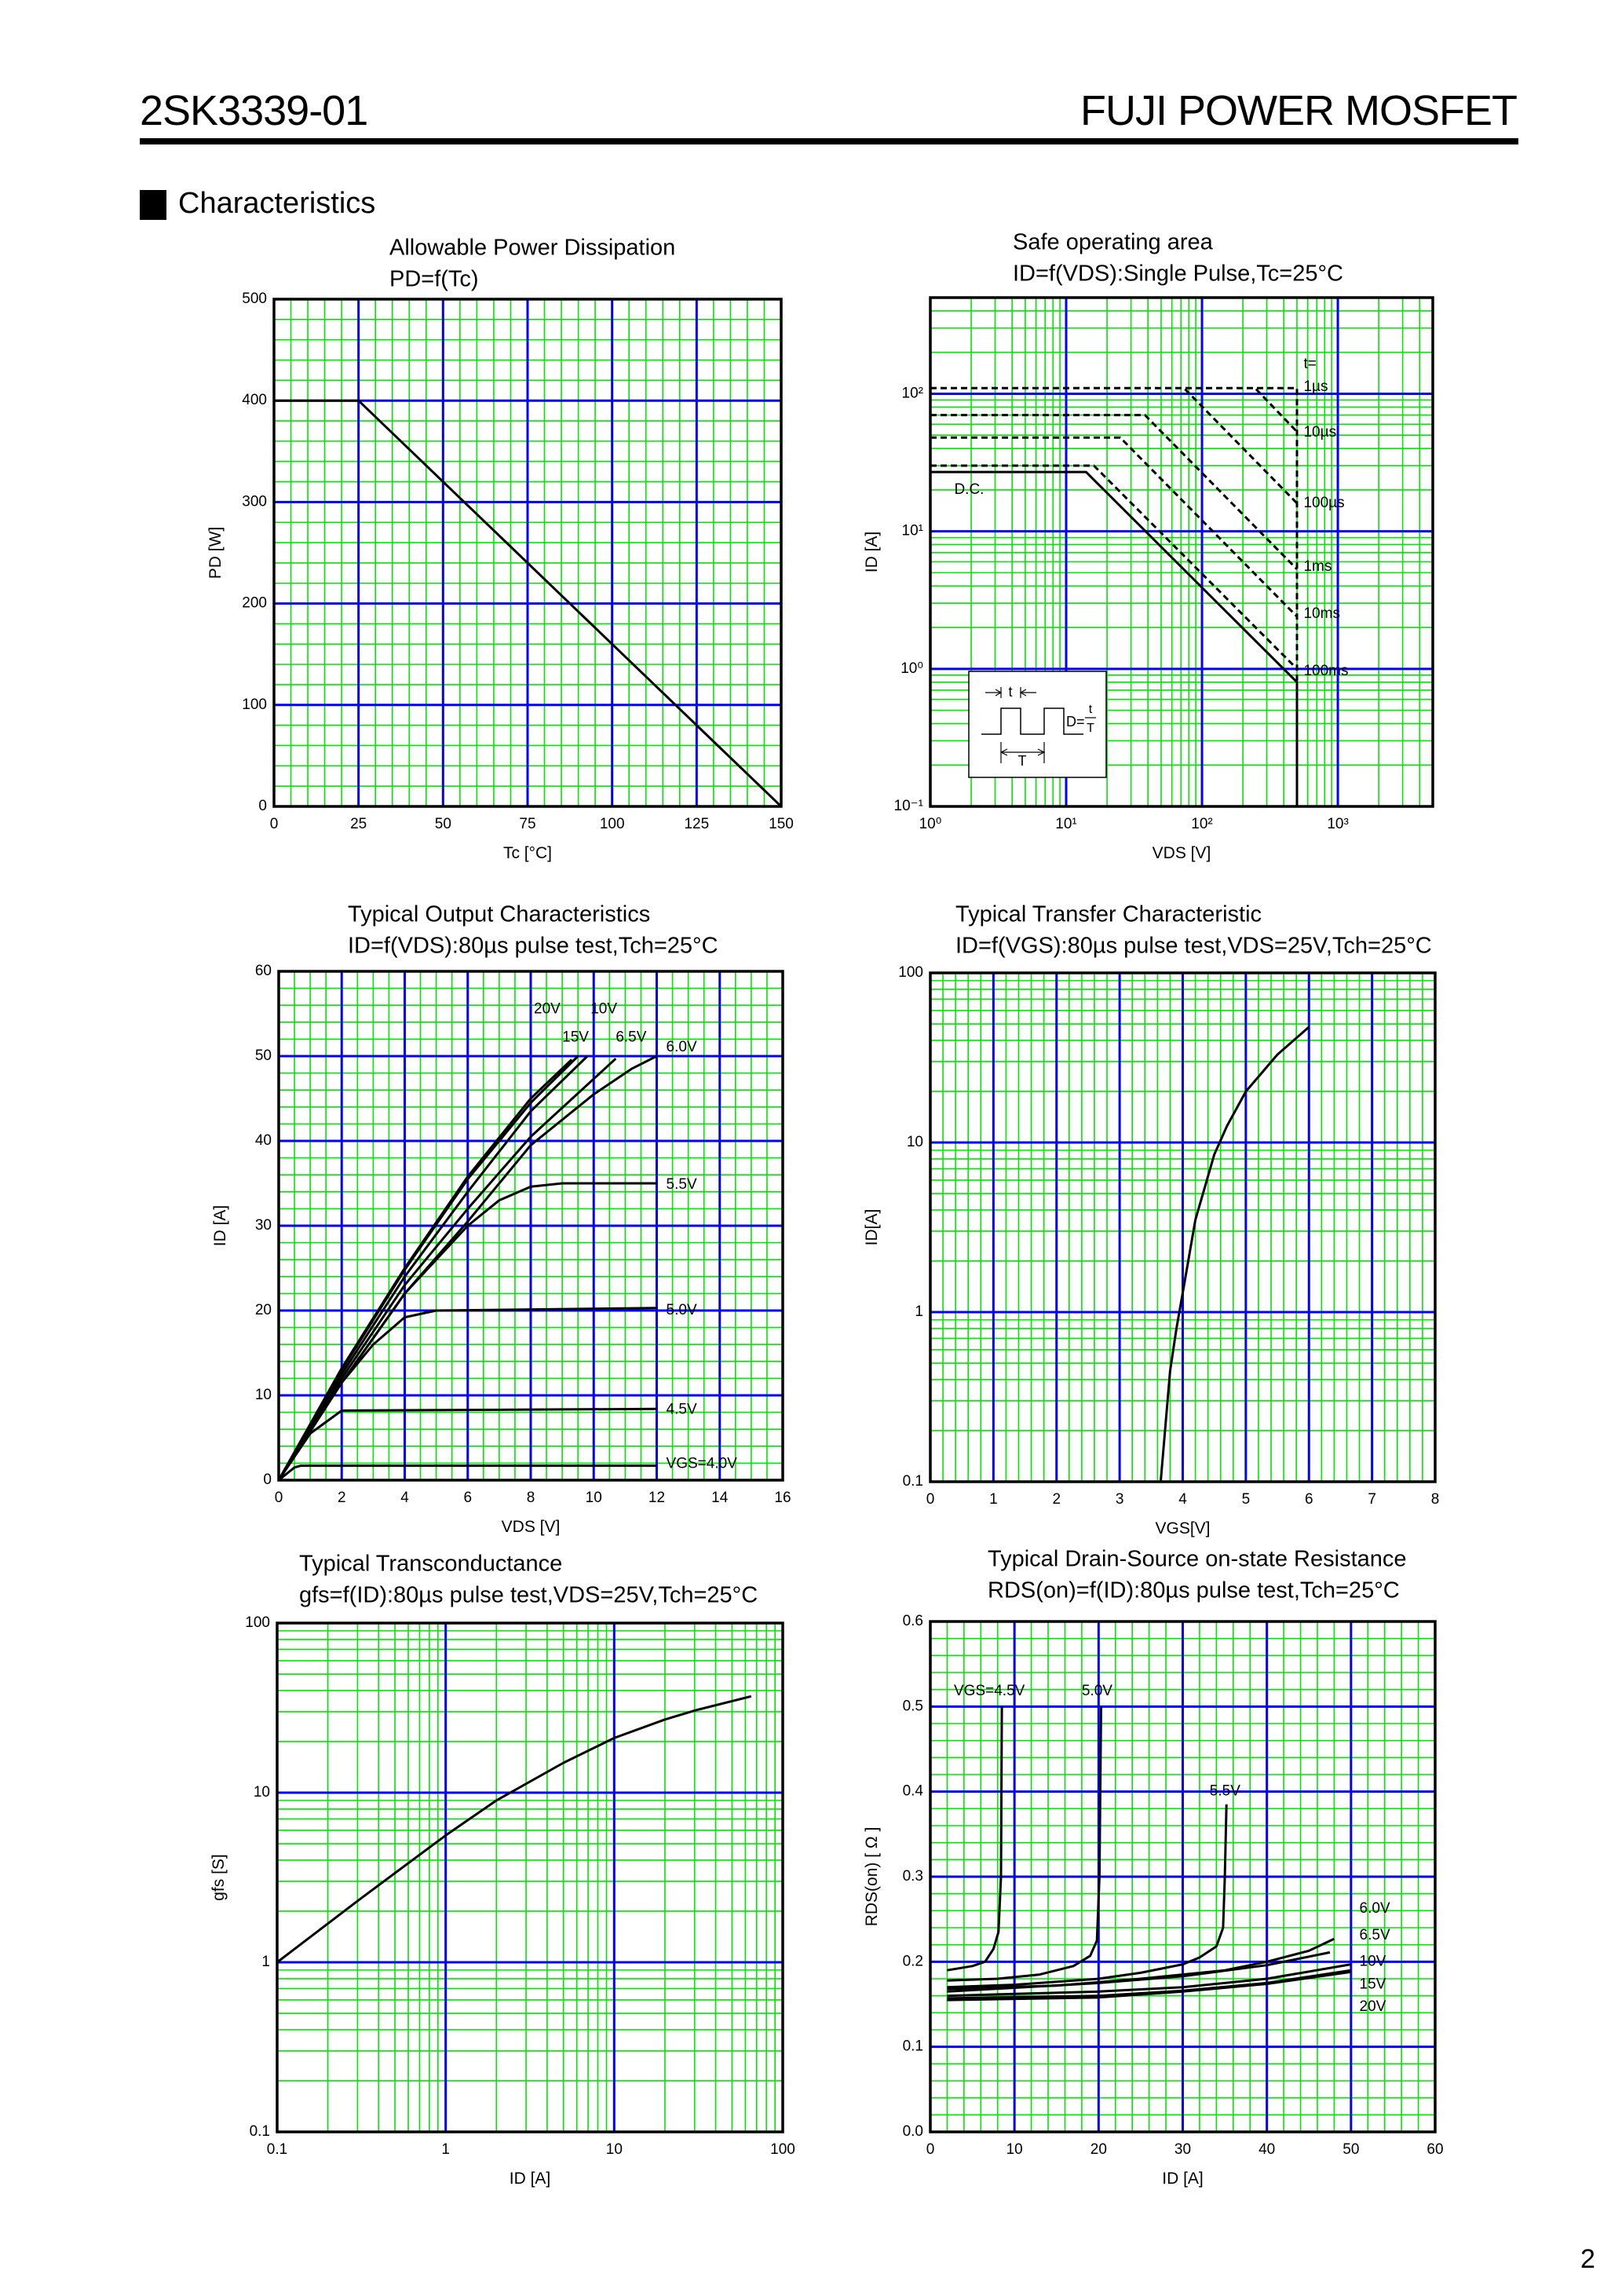  I want to click on x-tick-label: 10³, so click(1337, 824).